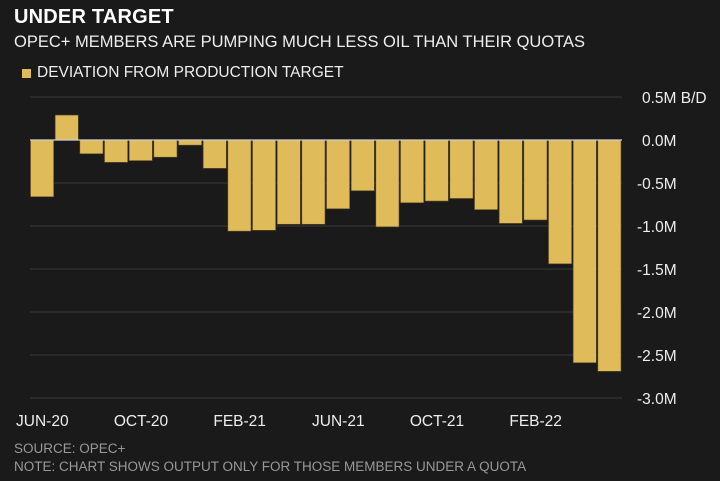 This screenshot has width=720, height=481. What do you see at coordinates (657, 399) in the screenshot?
I see `y-tick-label: -3.0M` at bounding box center [657, 399].